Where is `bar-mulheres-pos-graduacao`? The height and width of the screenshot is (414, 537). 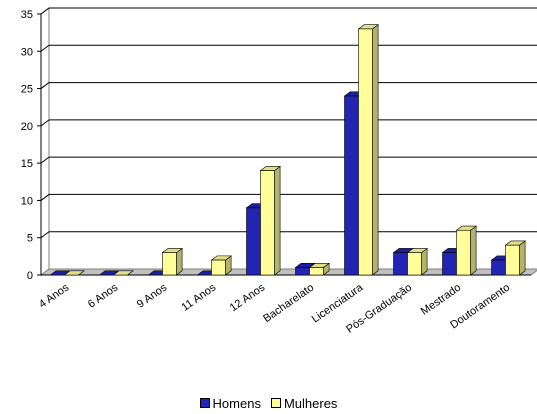 bar-mulheres-pos-graduacao is located at coordinates (417, 261).